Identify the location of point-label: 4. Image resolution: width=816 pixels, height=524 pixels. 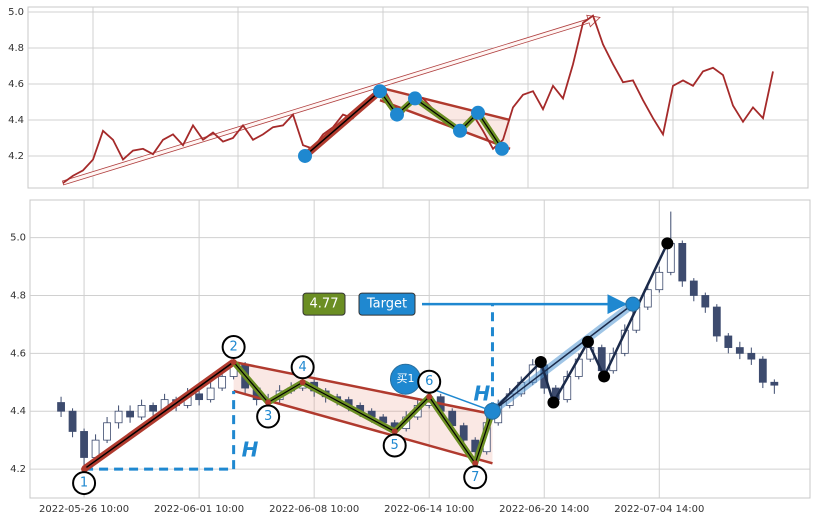
(303, 367).